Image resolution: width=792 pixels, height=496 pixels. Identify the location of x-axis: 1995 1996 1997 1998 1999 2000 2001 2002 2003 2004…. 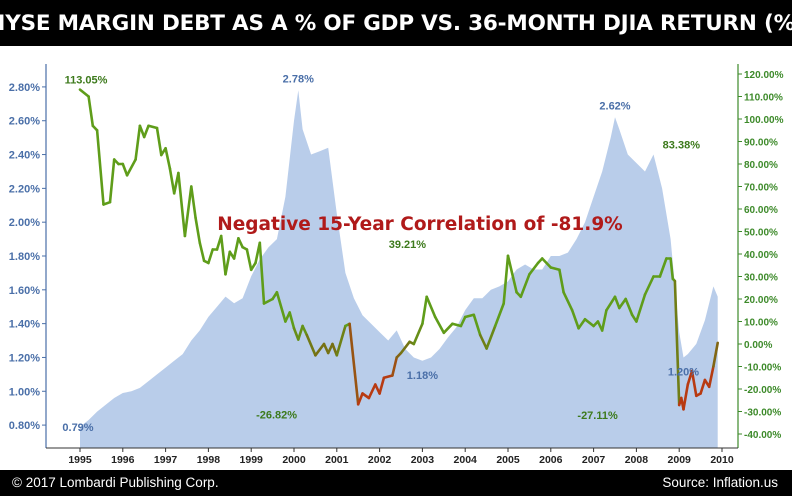
(392, 456).